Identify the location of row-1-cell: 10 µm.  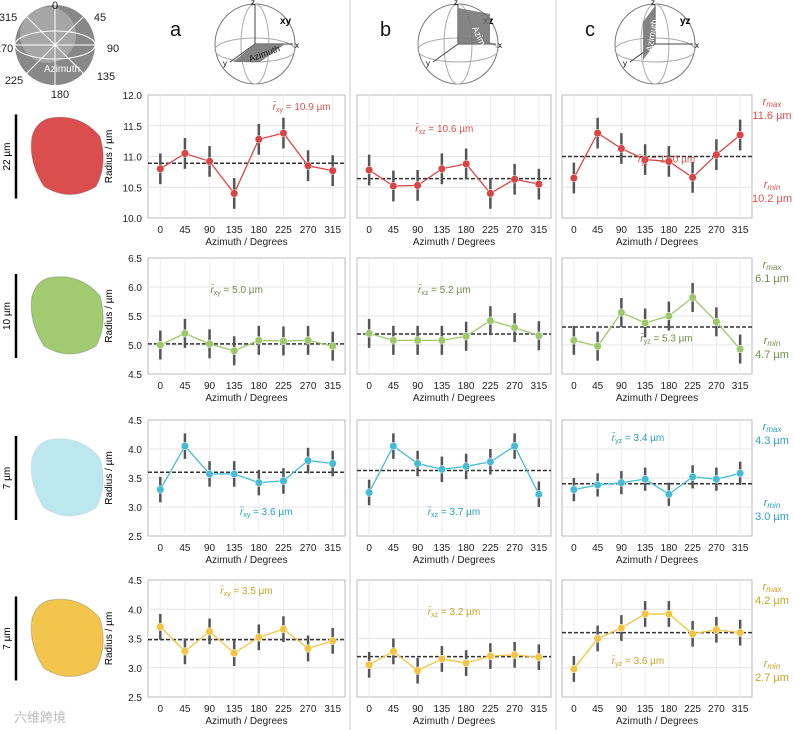
(53, 316).